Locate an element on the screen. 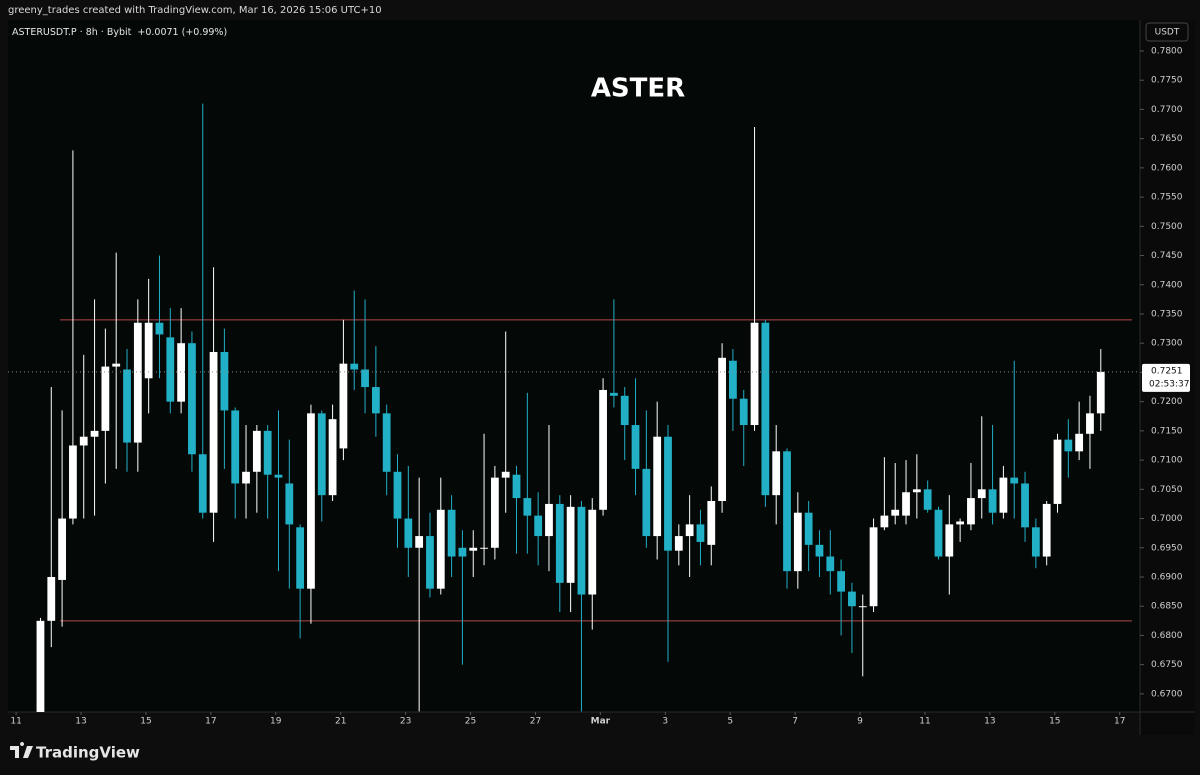 The image size is (1200, 775). x-tick-label: 5 is located at coordinates (730, 722).